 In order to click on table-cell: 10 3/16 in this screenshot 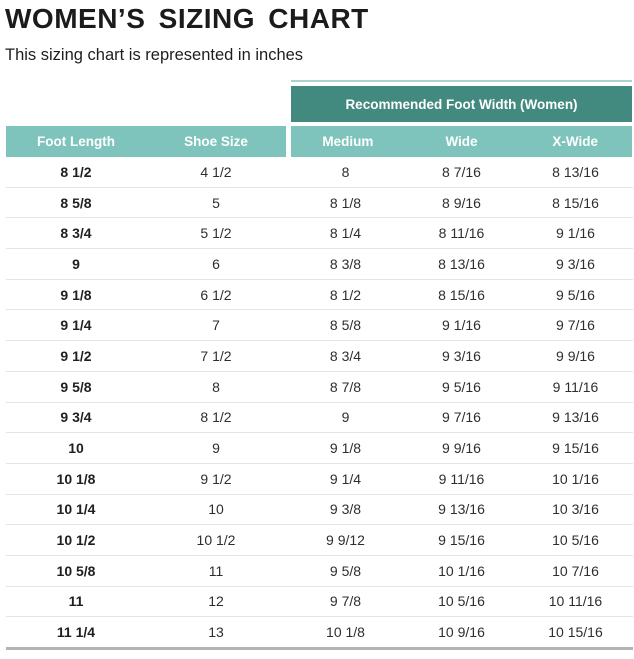, I will do `click(575, 509)`.